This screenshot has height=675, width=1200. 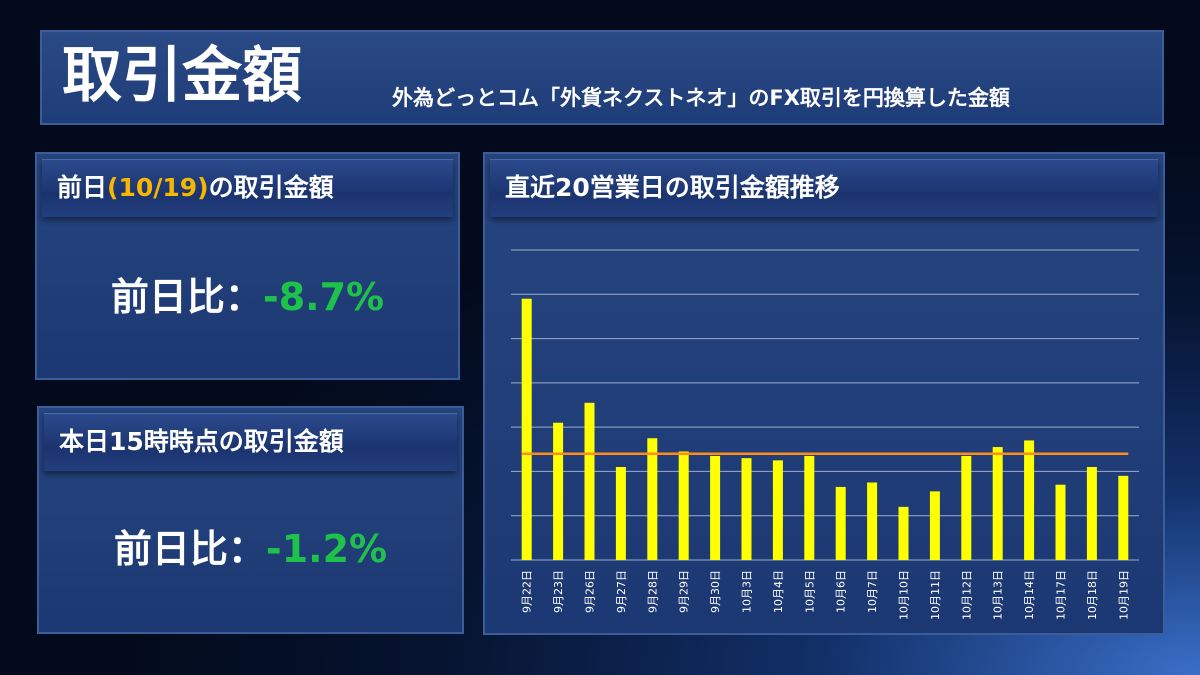 I want to click on x-tick-label: 9月28日, so click(x=652, y=591).